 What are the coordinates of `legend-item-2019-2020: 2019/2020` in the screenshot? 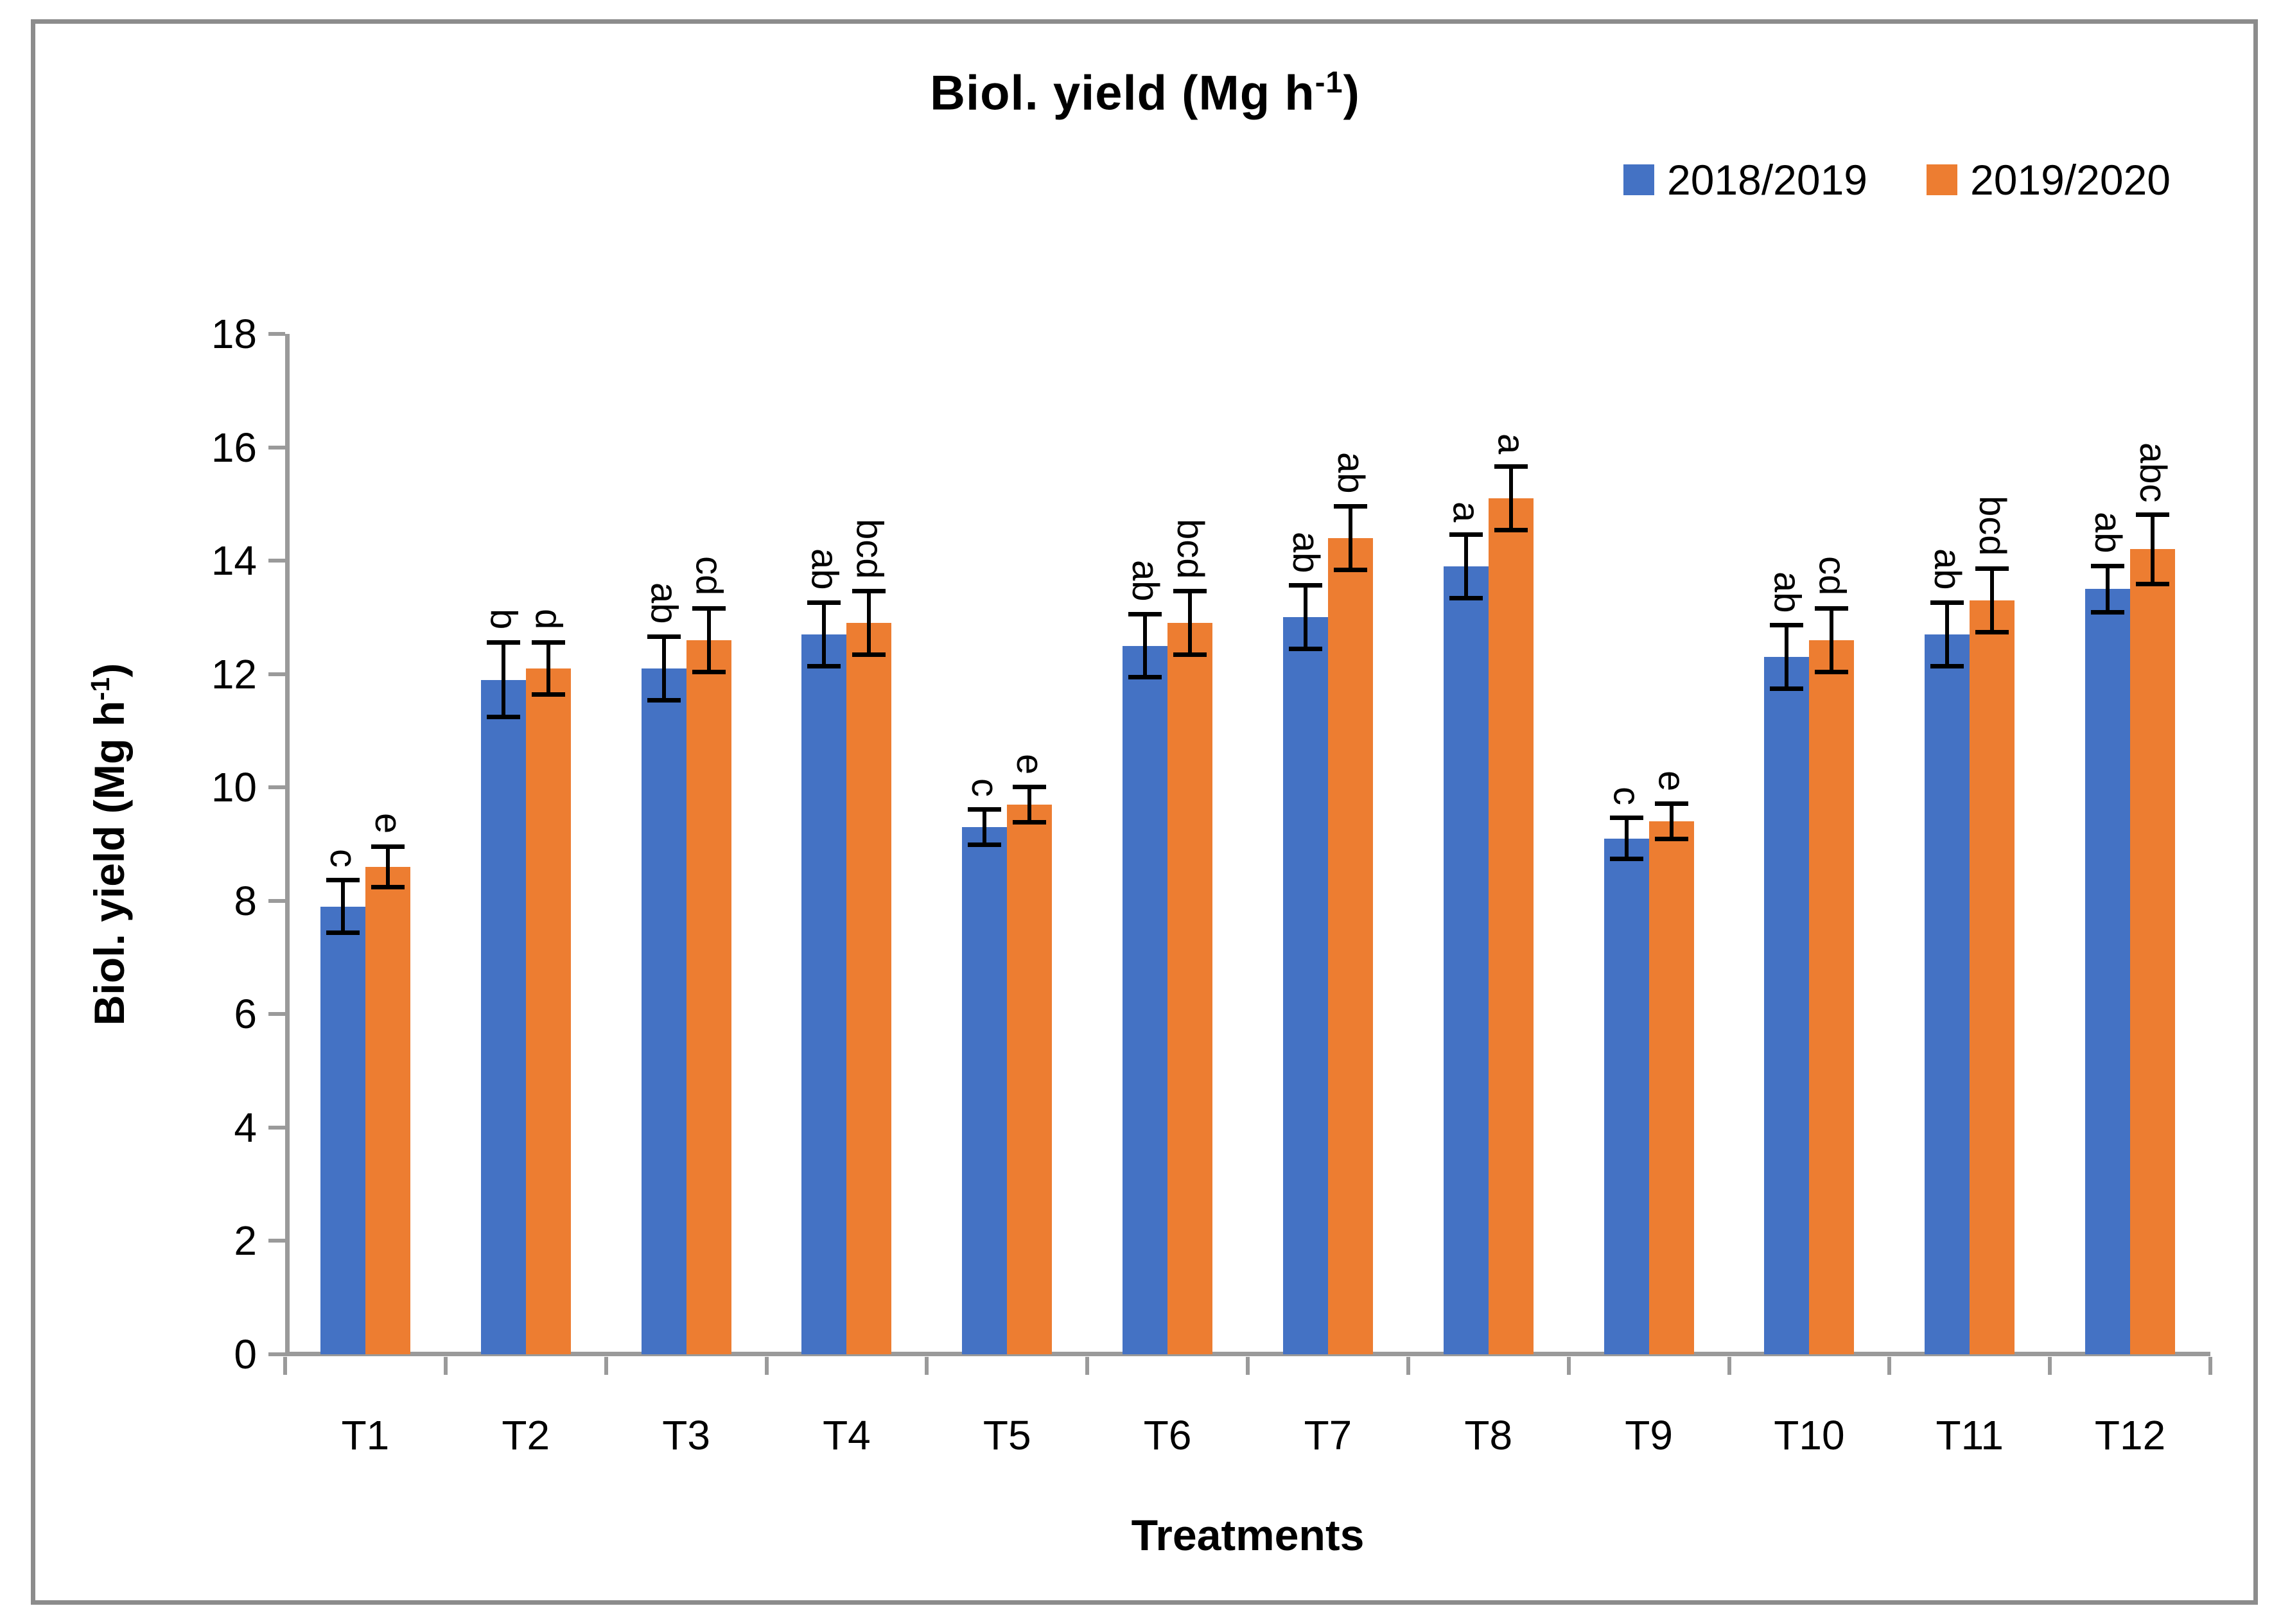 It's located at (2049, 179).